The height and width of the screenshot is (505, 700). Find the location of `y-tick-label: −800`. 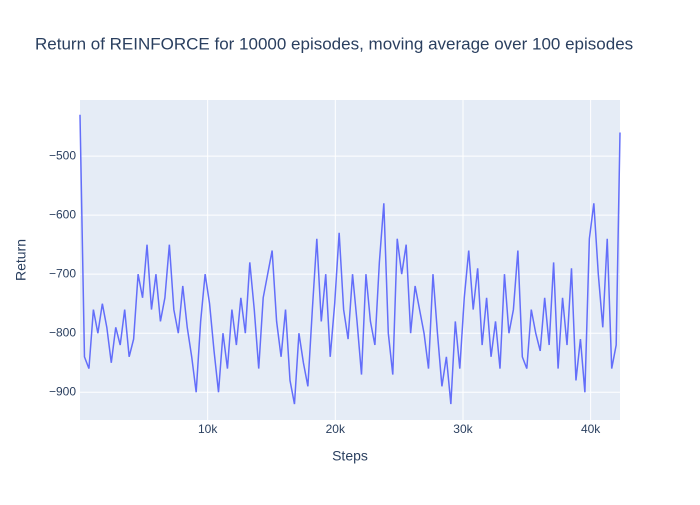

y-tick-label: −800 is located at coordinates (62, 332).